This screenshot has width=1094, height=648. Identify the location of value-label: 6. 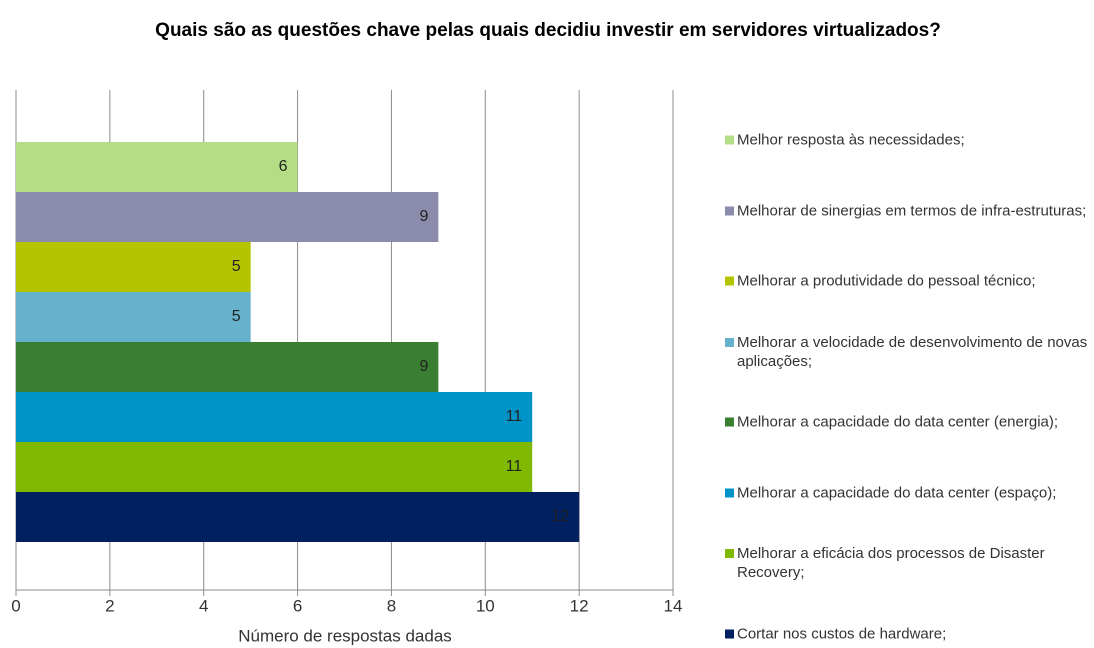
(283, 166).